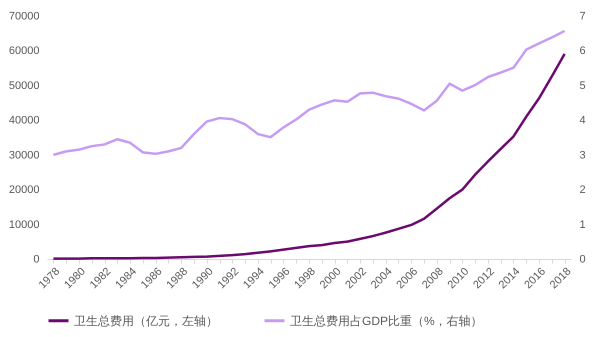 The image size is (600, 337). What do you see at coordinates (146, 321) in the screenshot?
I see `legend-label: 卫生总费用（亿元，左轴）` at bounding box center [146, 321].